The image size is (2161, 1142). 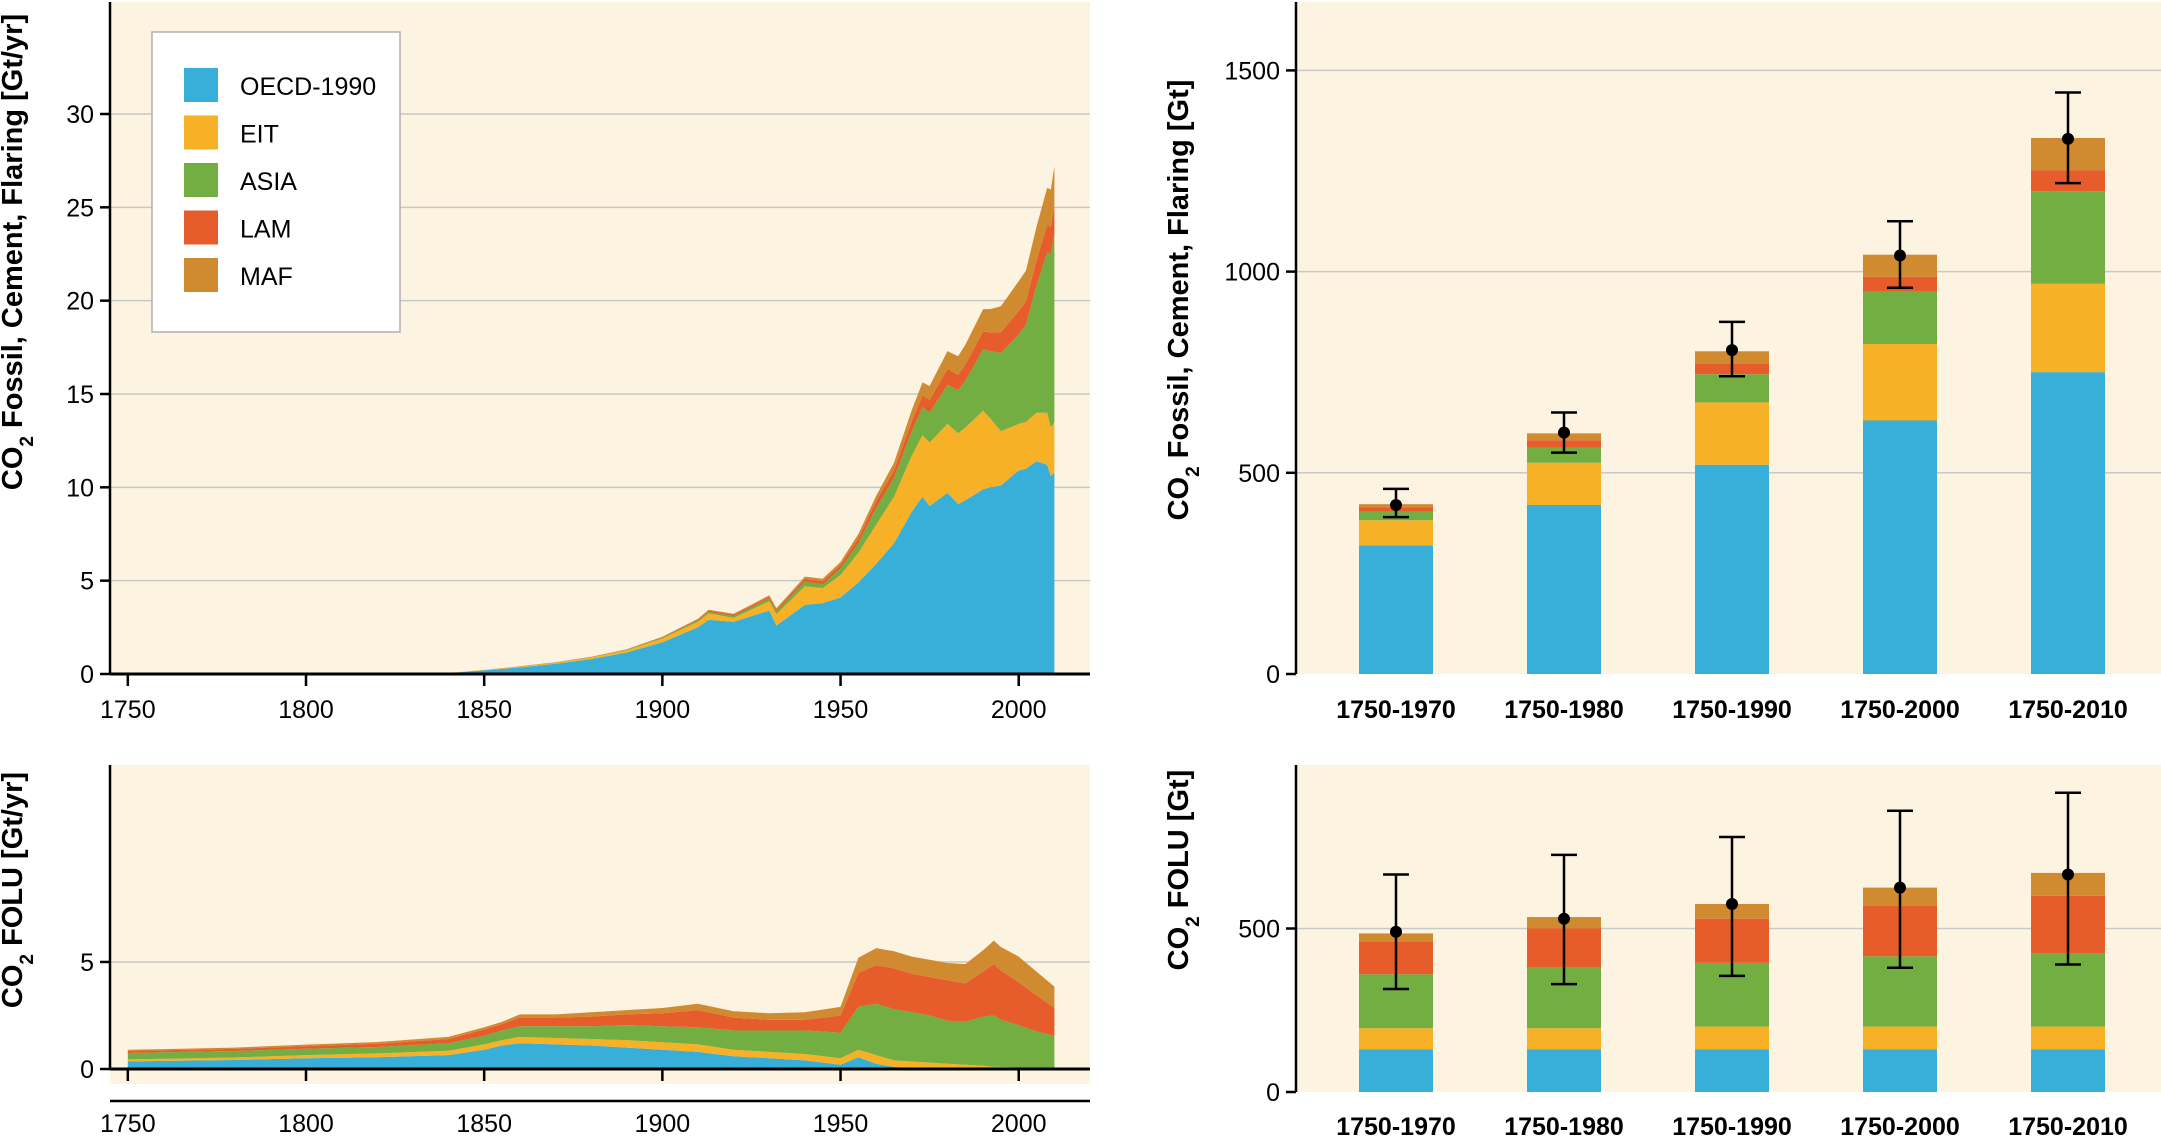 I want to click on area-eit-folu-annual, so click(x=591, y=1052).